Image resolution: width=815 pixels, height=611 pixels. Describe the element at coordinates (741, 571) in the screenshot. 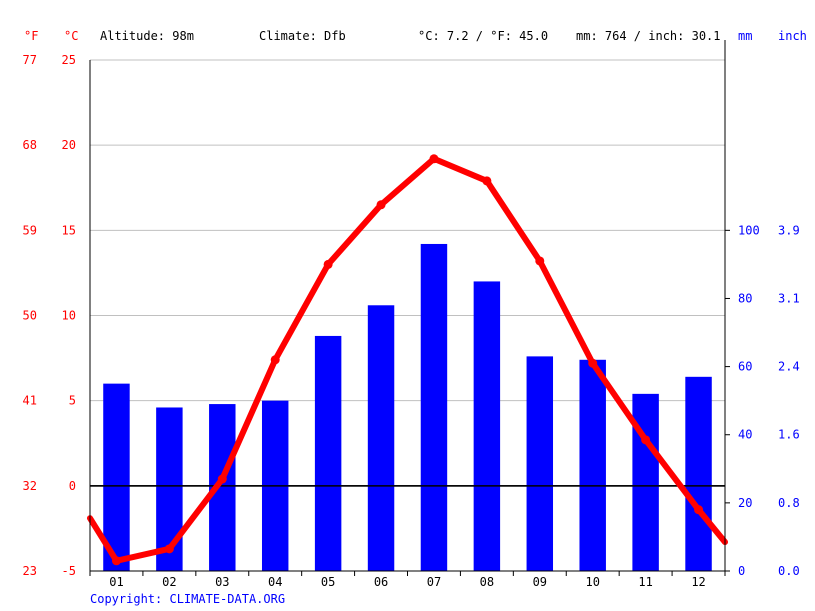

I see `mm-tick-label: 0` at that location.